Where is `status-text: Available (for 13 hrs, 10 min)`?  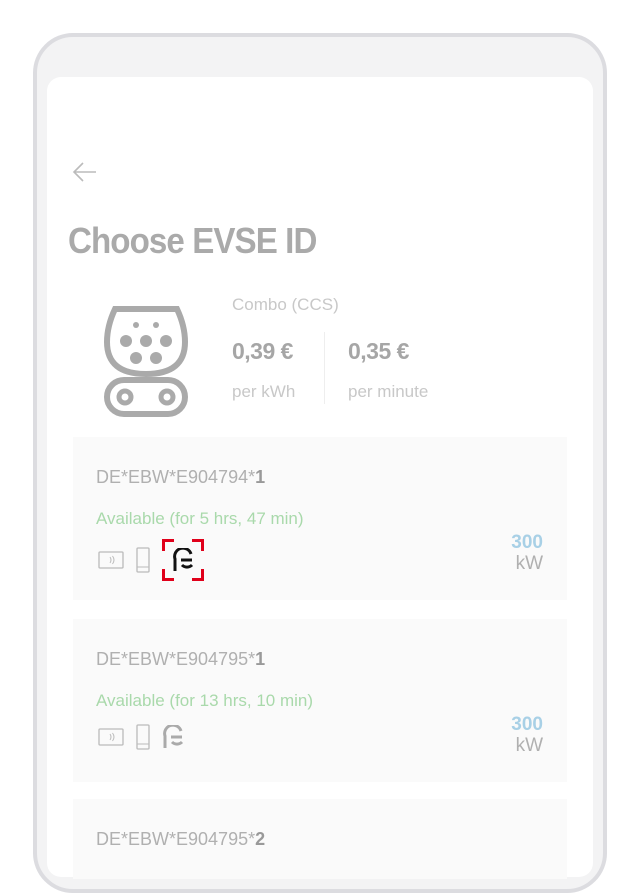
status-text: Available (for 13 hrs, 10 min) is located at coordinates (205, 700).